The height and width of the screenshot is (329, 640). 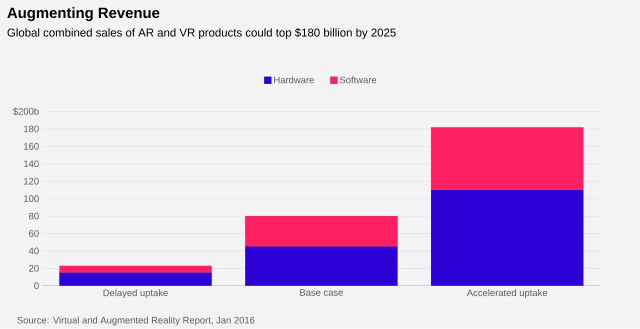 What do you see at coordinates (83, 14) in the screenshot?
I see `chart-title: Augmenting Revenue` at bounding box center [83, 14].